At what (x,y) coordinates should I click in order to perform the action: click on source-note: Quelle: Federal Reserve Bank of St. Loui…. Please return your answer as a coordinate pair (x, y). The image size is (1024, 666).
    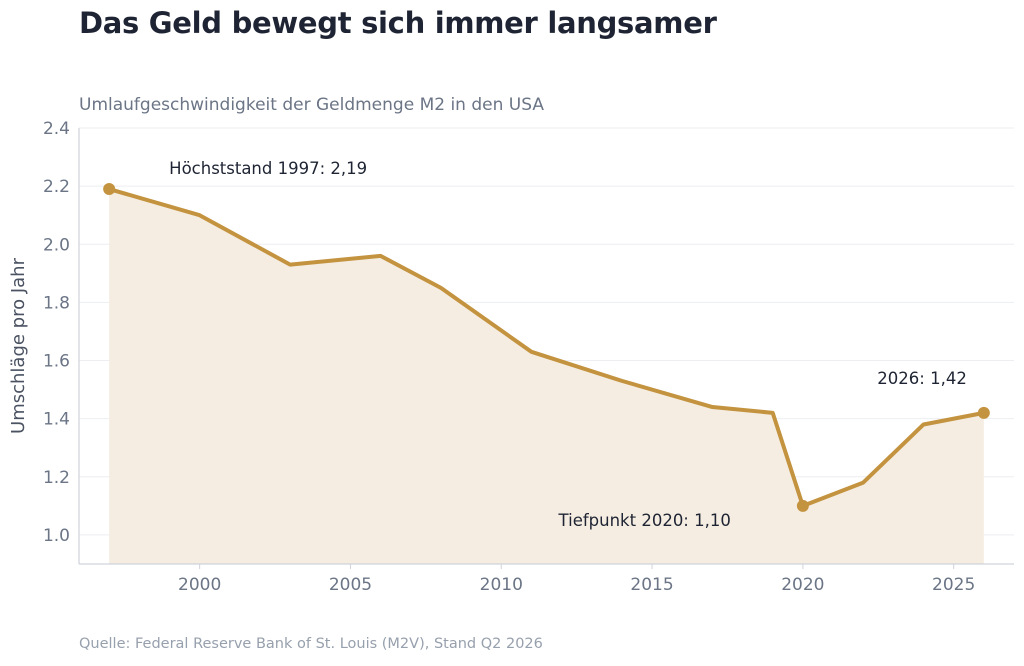
    Looking at the image, I should click on (311, 644).